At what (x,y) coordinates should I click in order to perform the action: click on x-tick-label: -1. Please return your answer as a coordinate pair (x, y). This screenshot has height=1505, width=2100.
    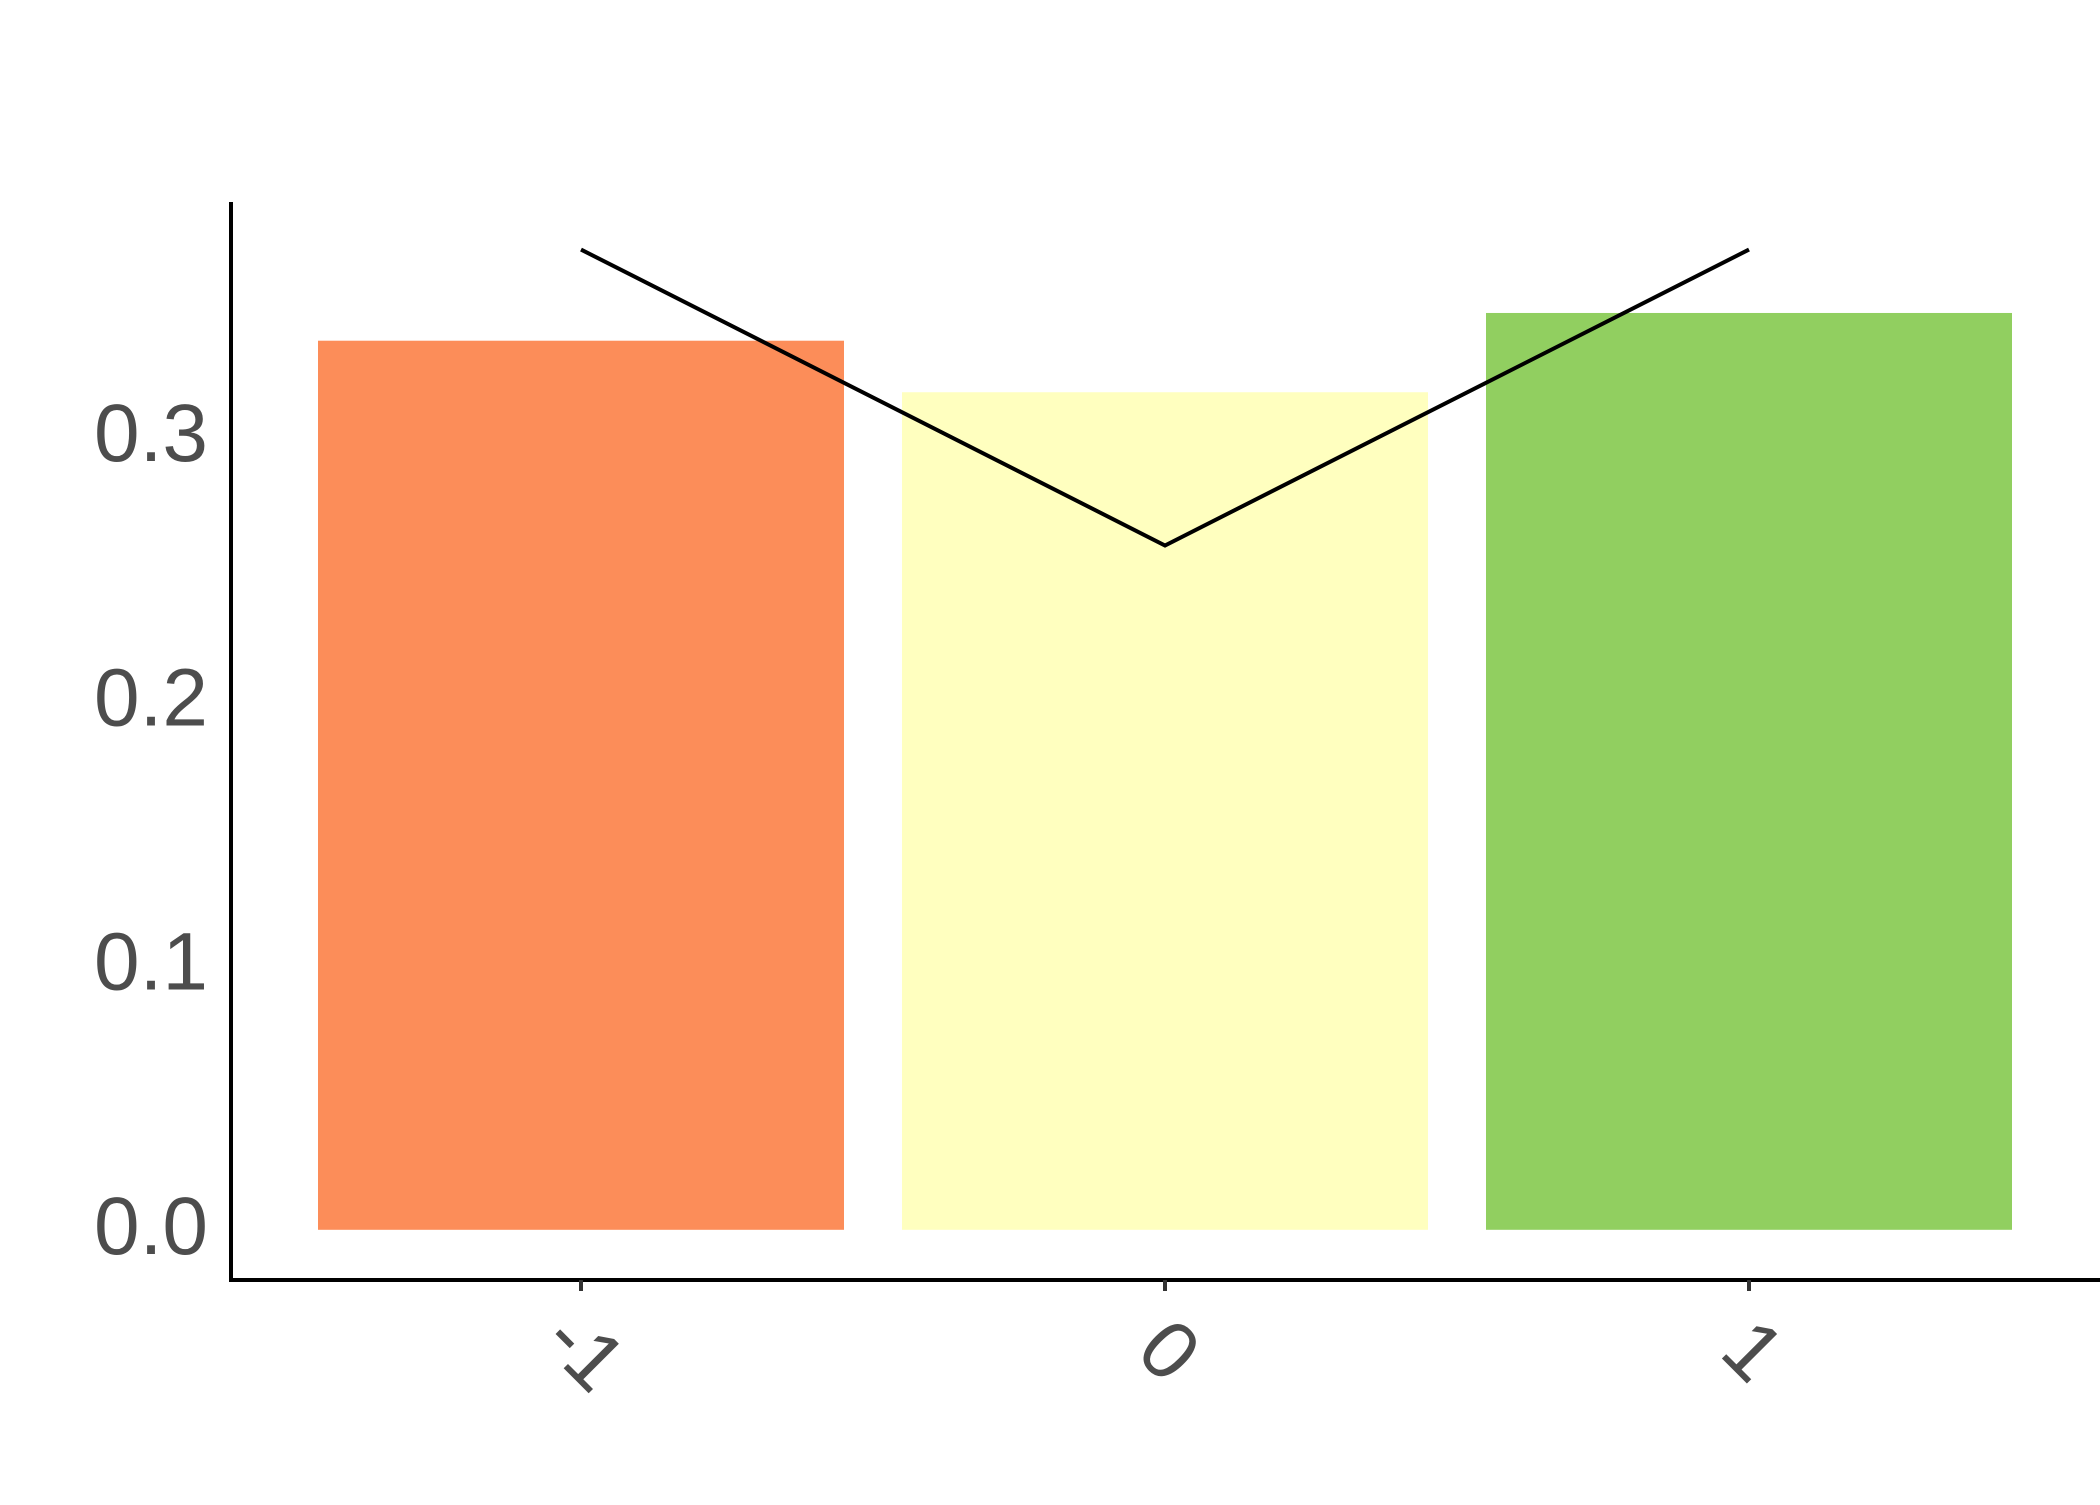
    Looking at the image, I should click on (585, 1351).